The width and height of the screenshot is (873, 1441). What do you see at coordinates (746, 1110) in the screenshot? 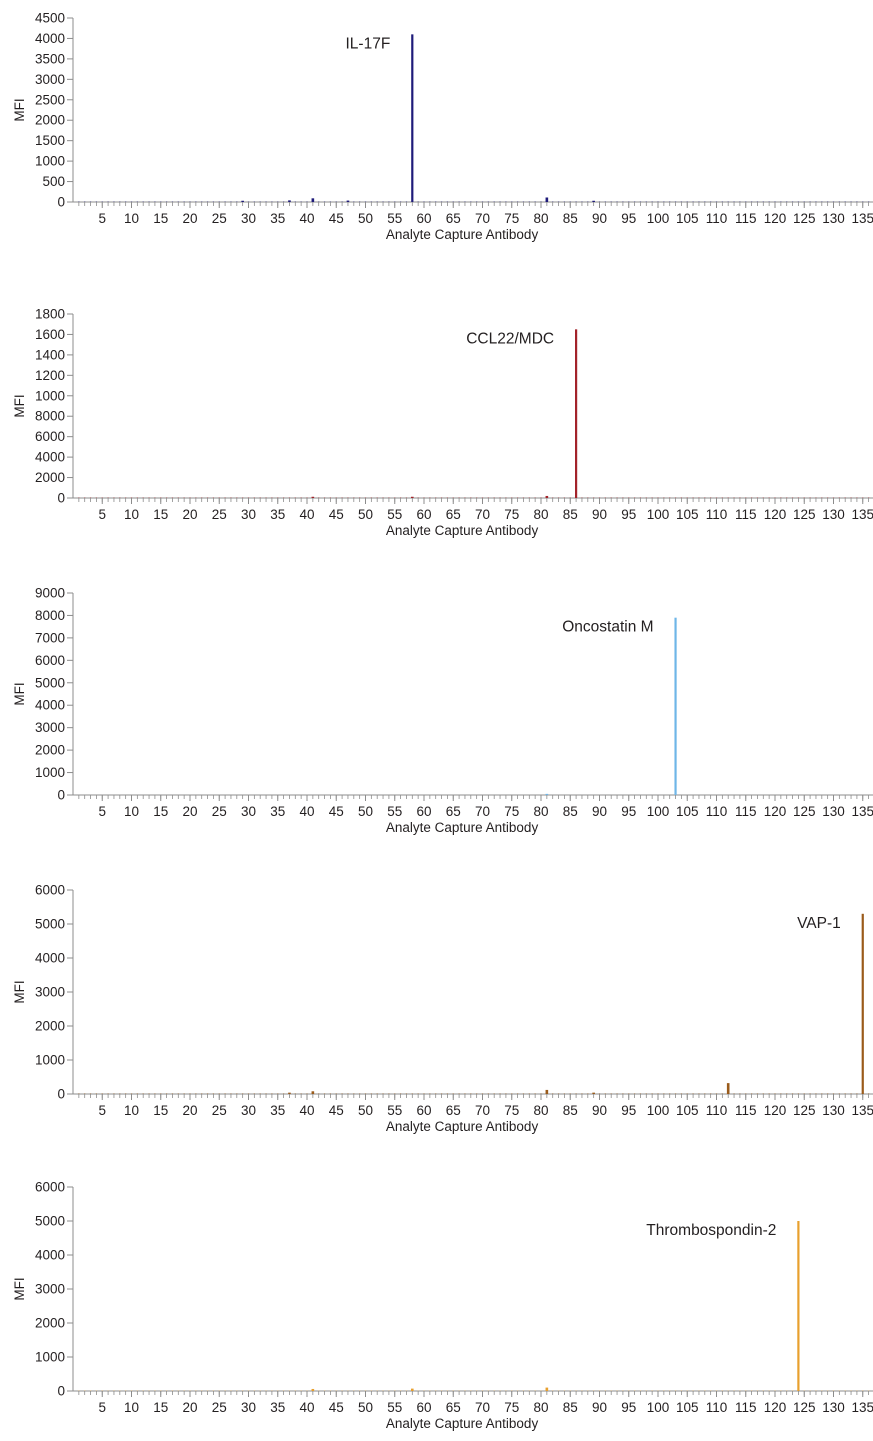
I see `x-tick-label: 115` at bounding box center [746, 1110].